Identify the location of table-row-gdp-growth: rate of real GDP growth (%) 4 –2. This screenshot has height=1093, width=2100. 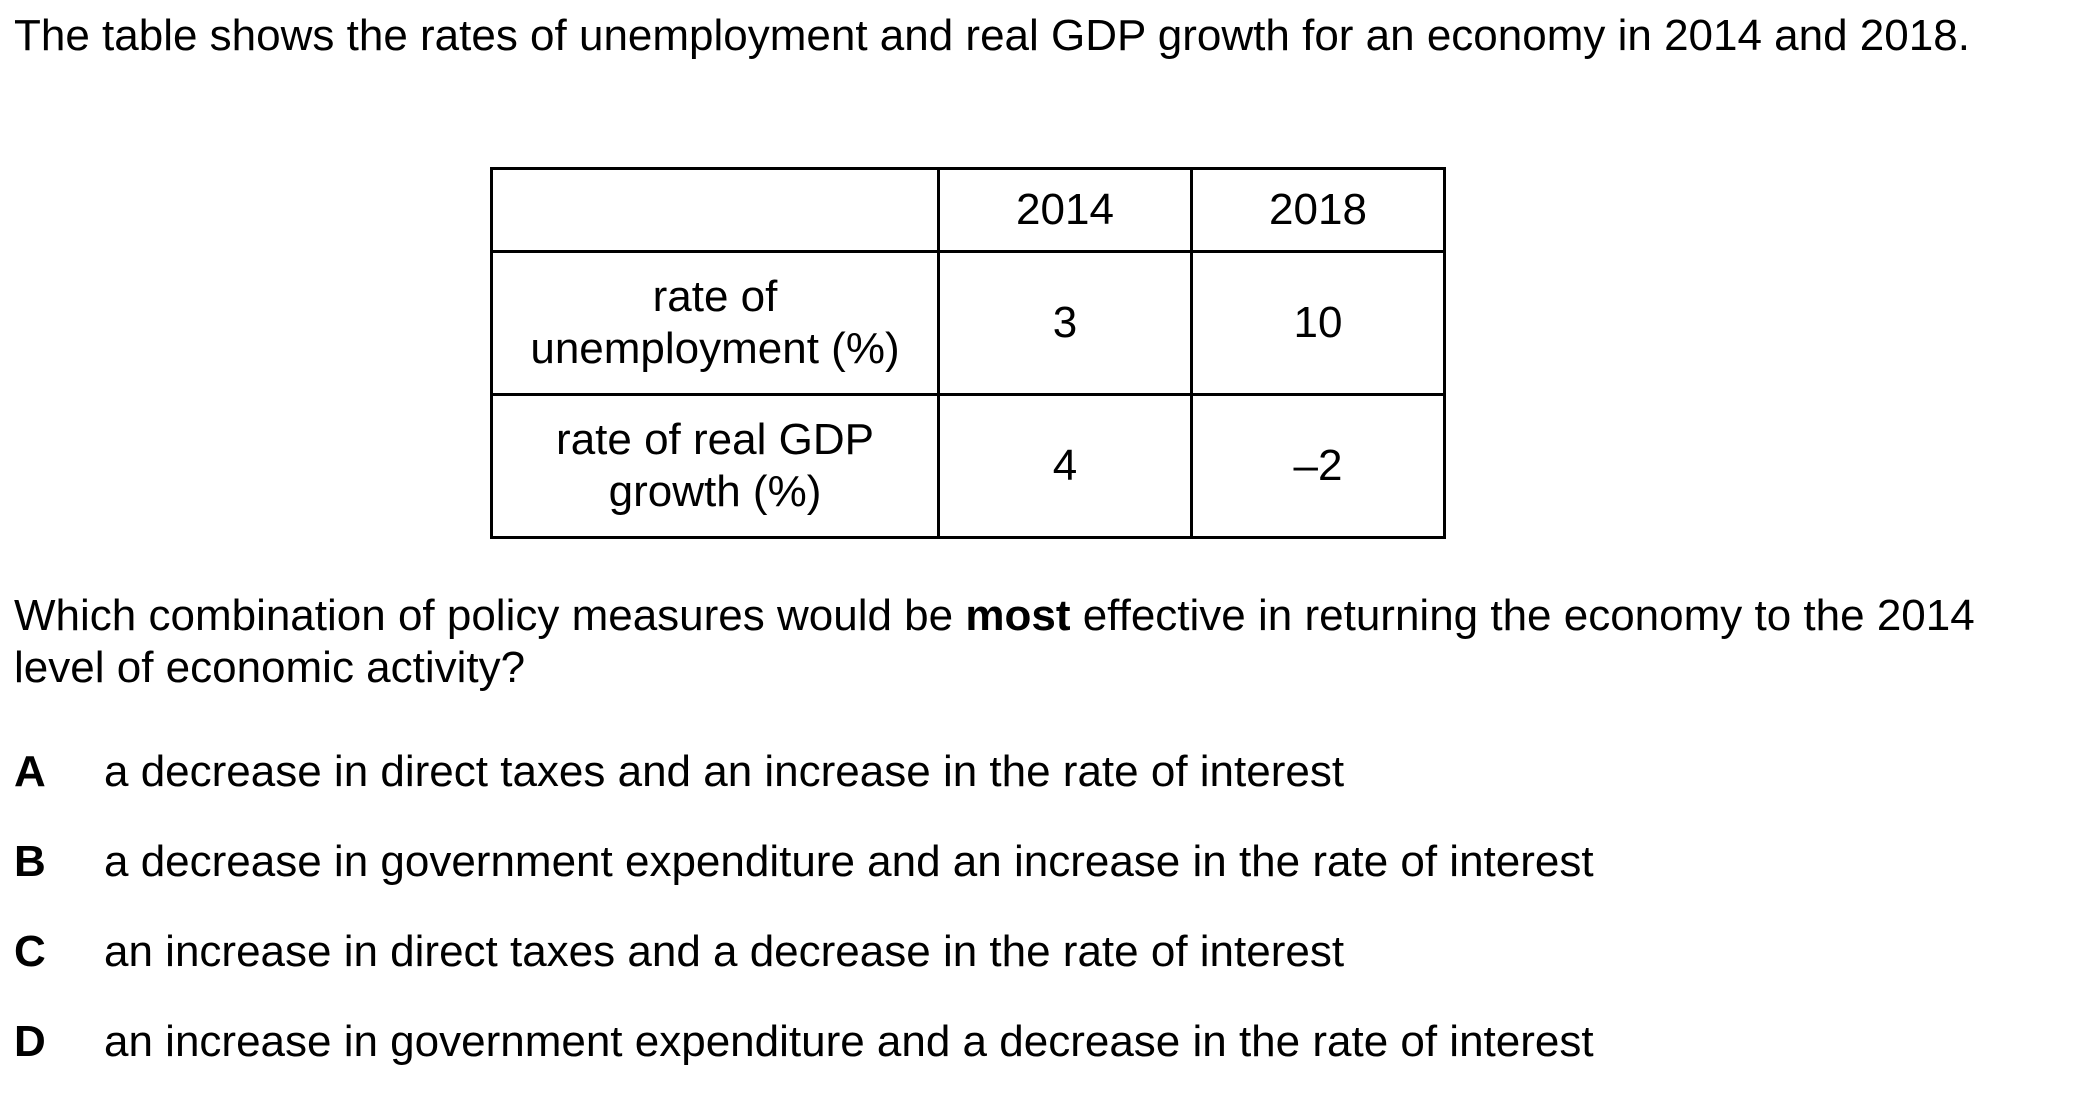
(968, 466).